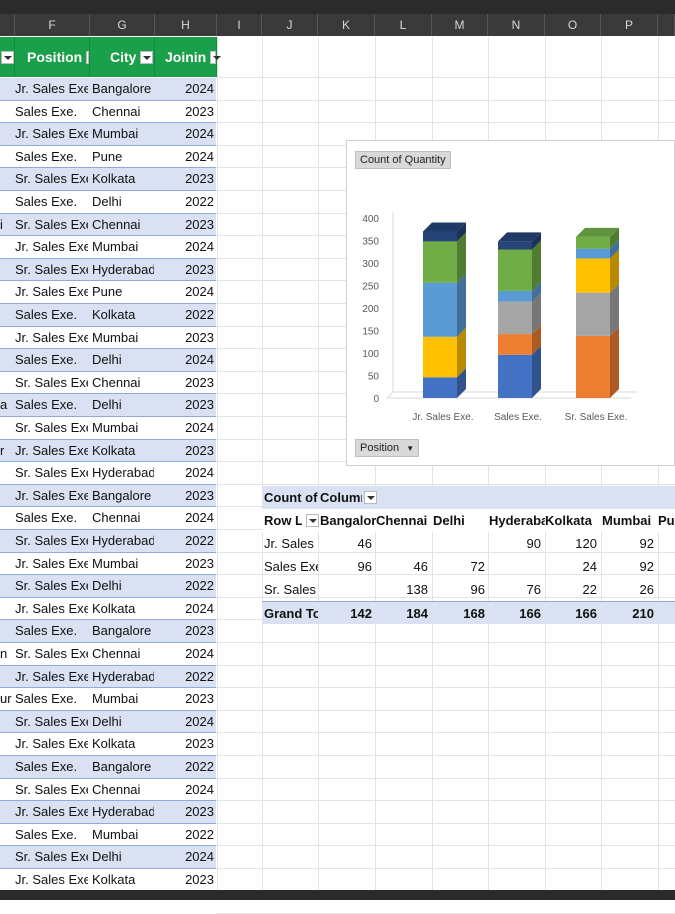  What do you see at coordinates (346, 25) in the screenshot?
I see `column-header-k: K` at bounding box center [346, 25].